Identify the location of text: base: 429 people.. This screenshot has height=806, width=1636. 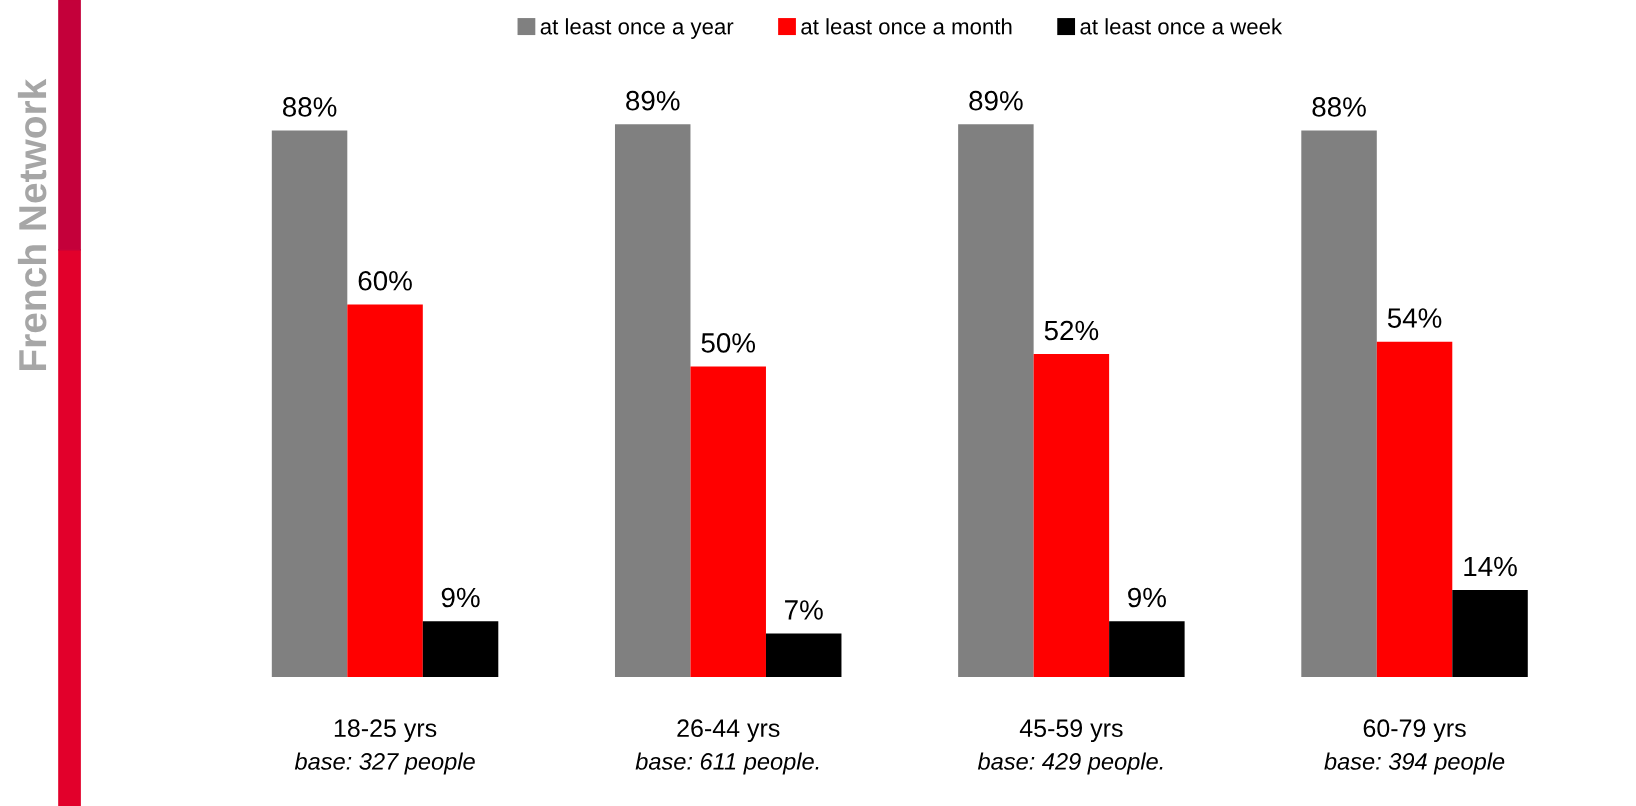
(1070, 763).